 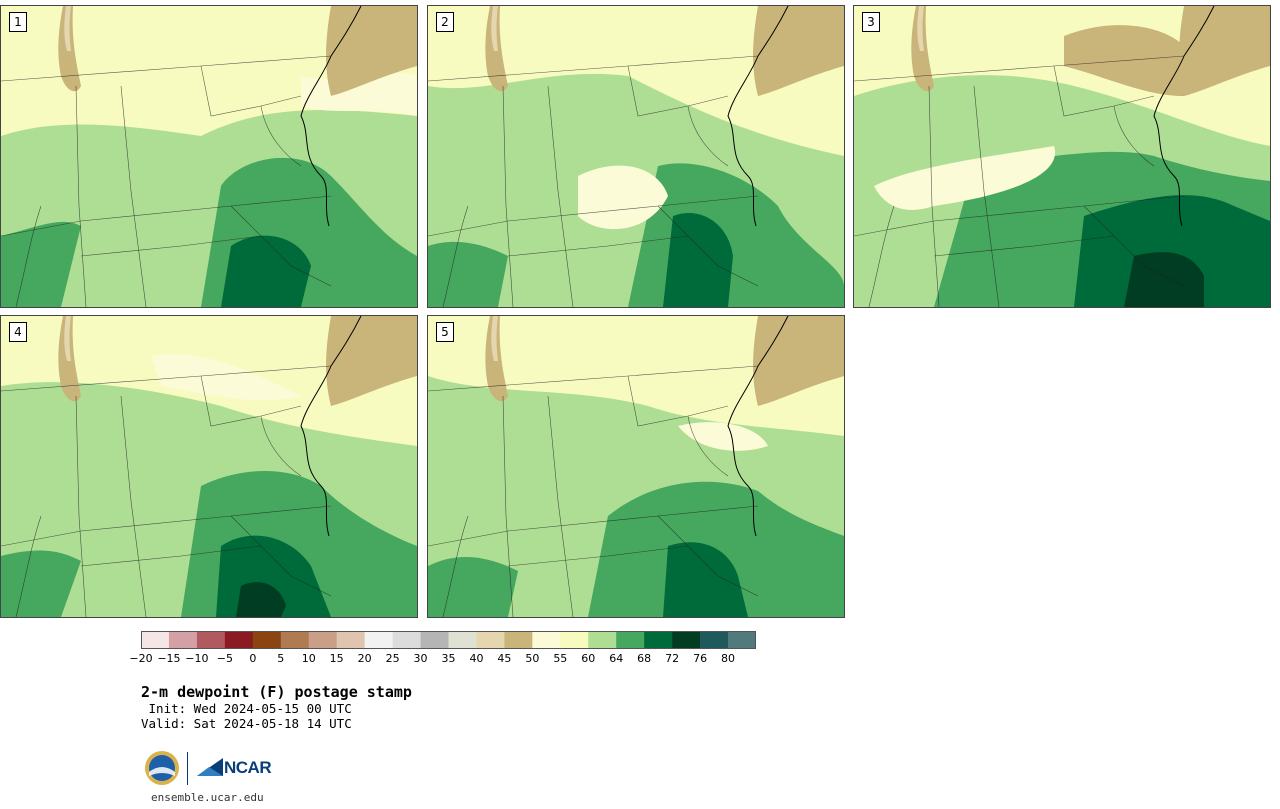 I want to click on stamp-panel-1: 1, so click(x=209, y=156).